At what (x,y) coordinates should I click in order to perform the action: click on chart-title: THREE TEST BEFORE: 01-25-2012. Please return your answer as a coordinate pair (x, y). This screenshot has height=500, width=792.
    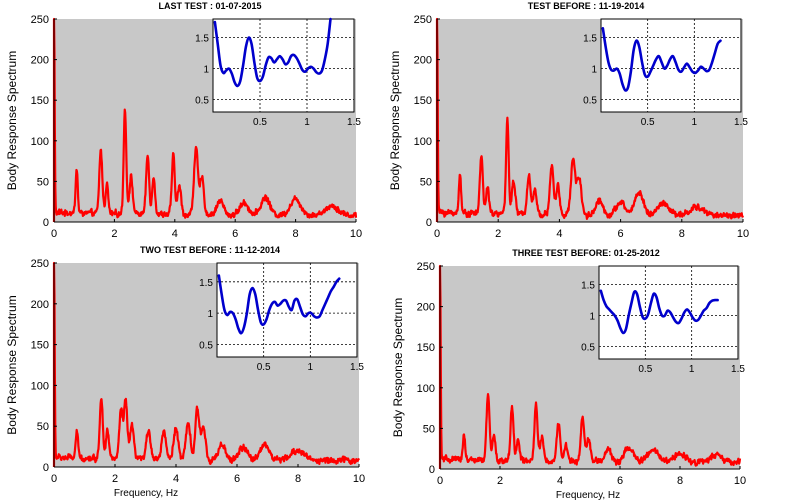
    Looking at the image, I should click on (586, 253).